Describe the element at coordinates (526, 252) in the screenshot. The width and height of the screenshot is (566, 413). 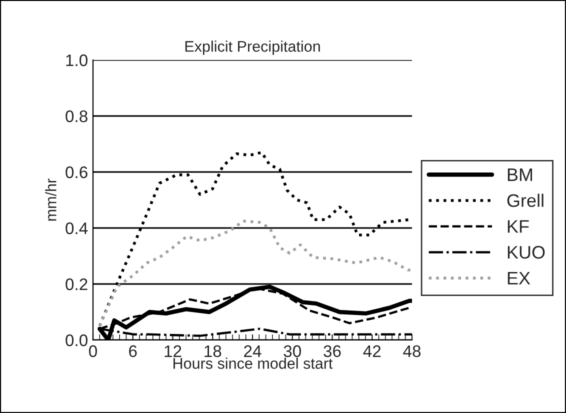
I see `legend-label: KUO` at that location.